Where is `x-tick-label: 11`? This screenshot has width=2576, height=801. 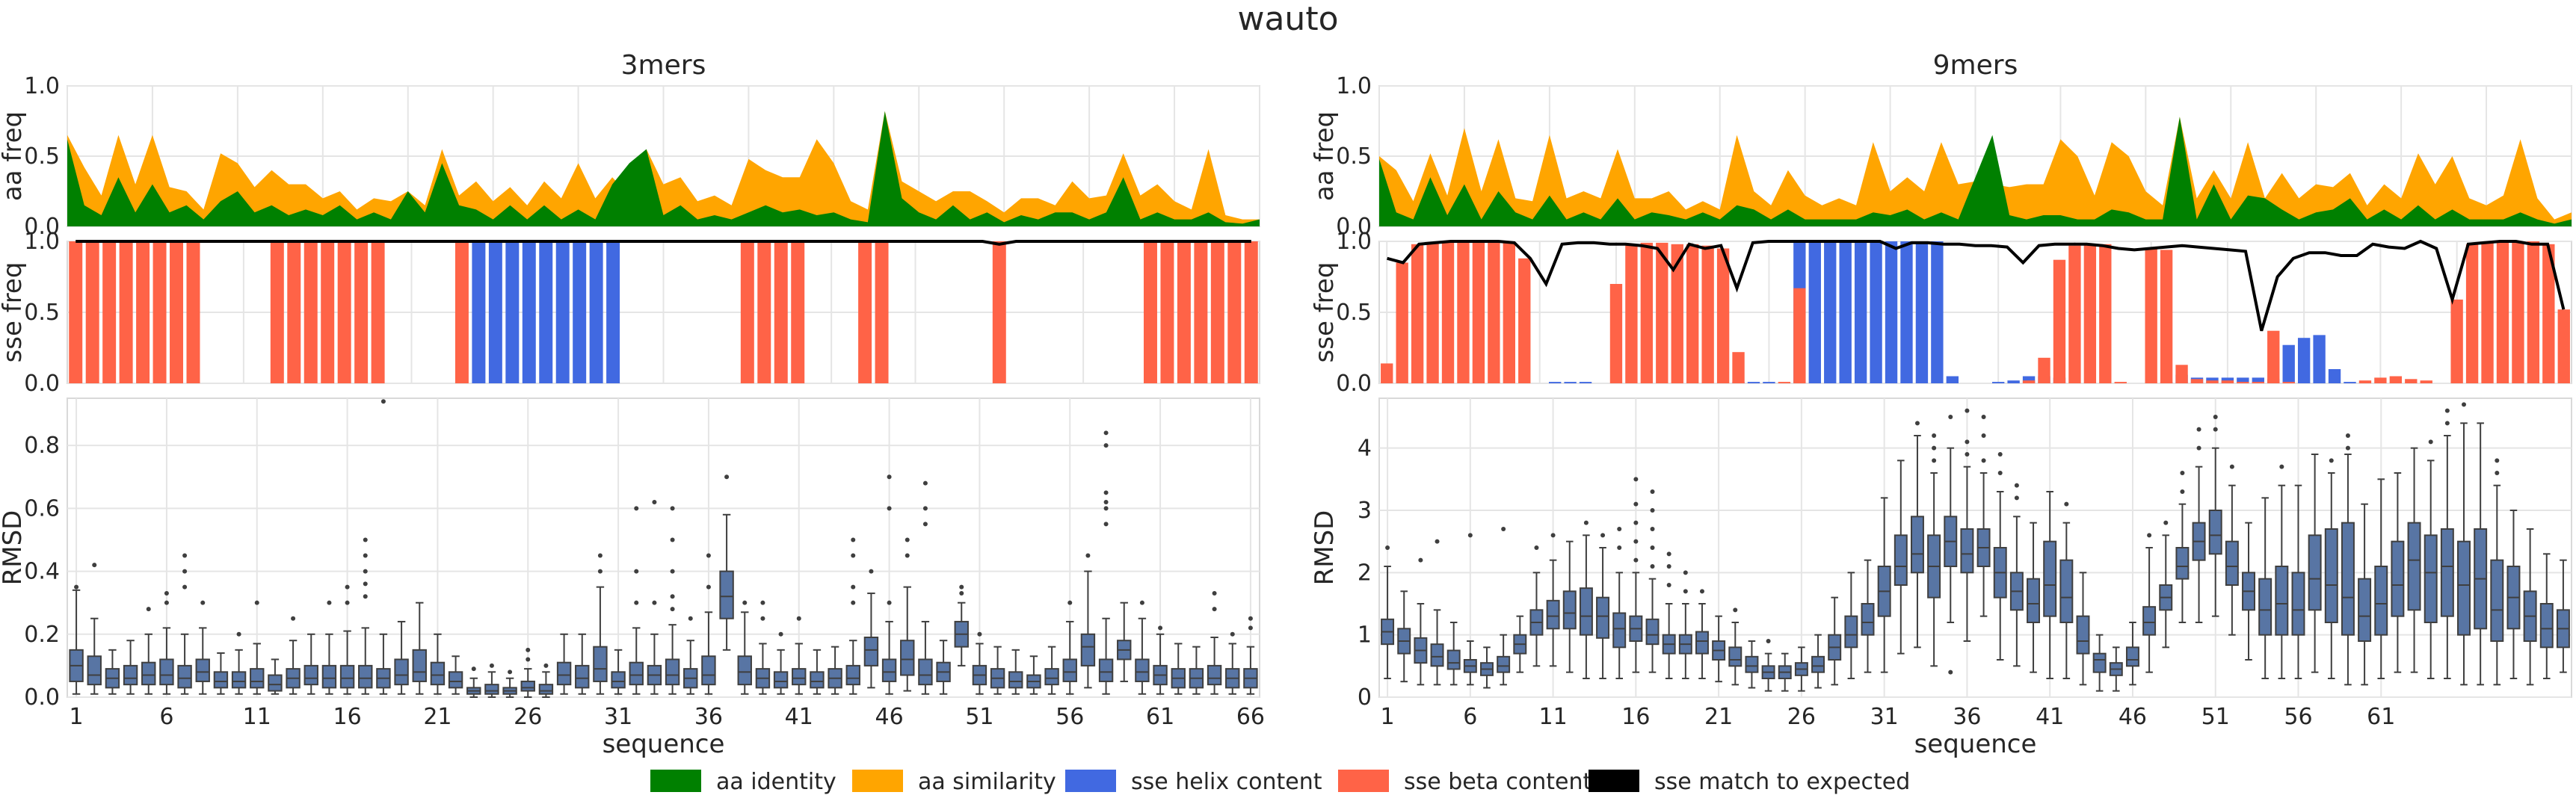 x-tick-label: 11 is located at coordinates (257, 717).